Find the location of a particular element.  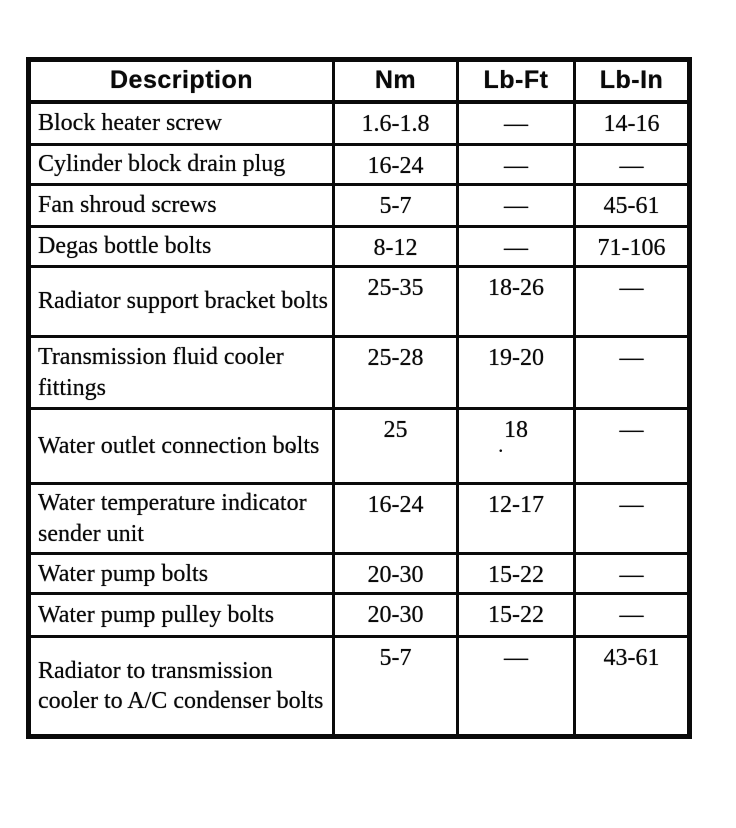

header-lb-in: Lb-In is located at coordinates (632, 81).